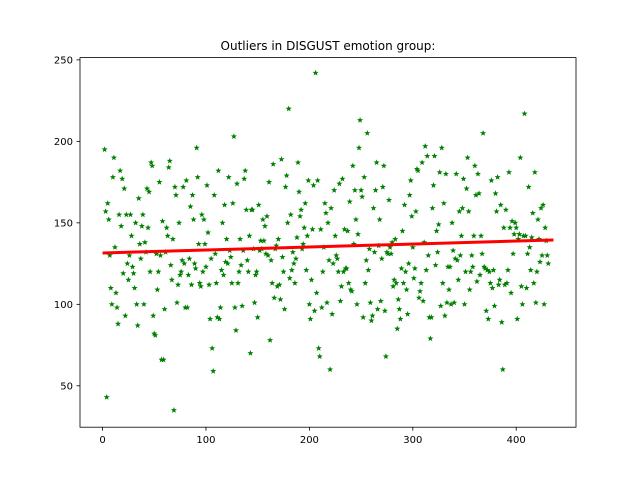 This screenshot has height=480, width=640. Describe the element at coordinates (328, 46) in the screenshot. I see `chart-title: Outliers in DISGUST emotion group:` at that location.